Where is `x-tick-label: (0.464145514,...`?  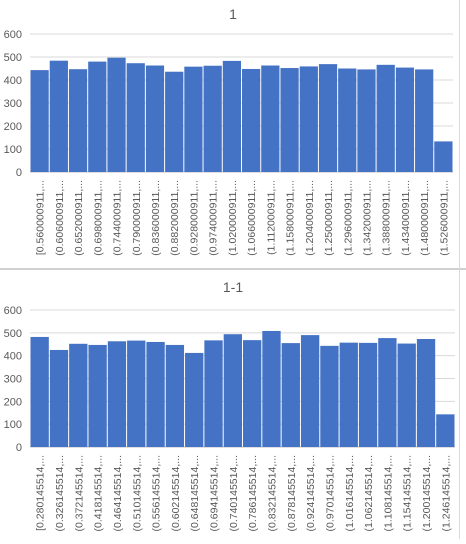
x-tick-label: (0.464145514,... is located at coordinates (118, 493).